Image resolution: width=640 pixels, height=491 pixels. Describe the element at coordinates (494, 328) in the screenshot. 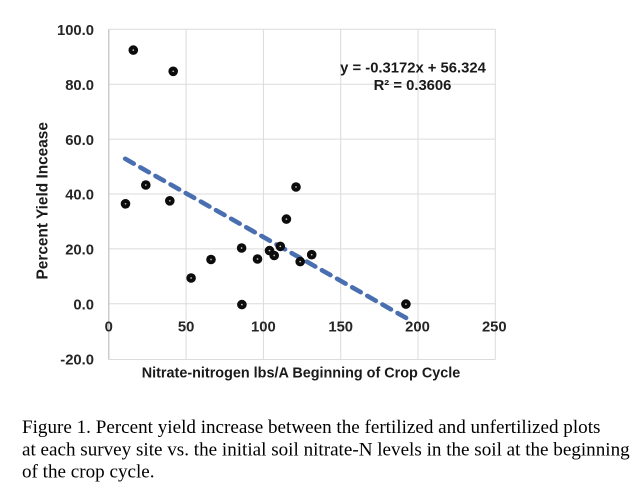

I see `svg-text: 250` at that location.